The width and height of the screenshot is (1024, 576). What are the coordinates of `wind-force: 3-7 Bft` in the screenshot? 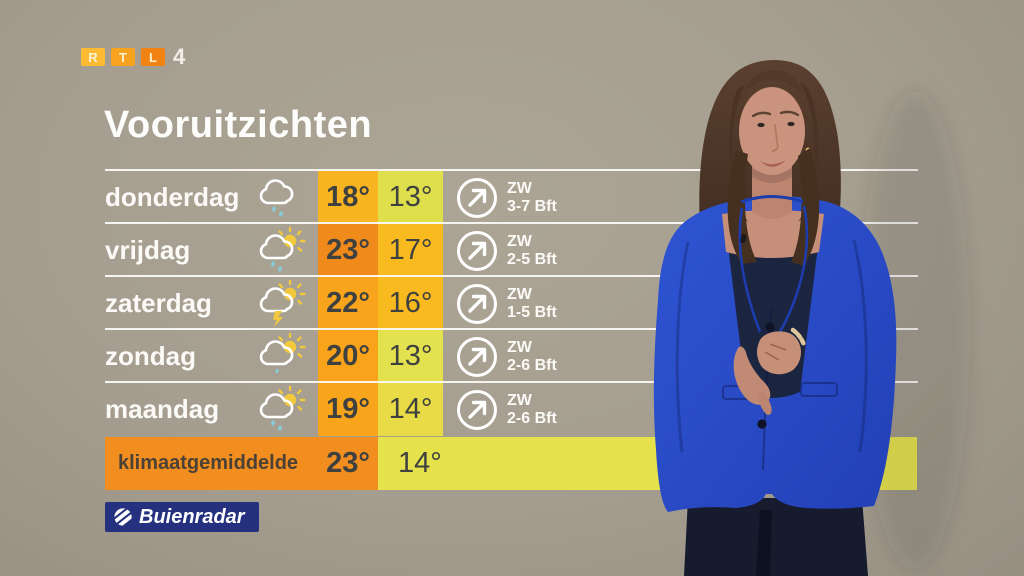 It's located at (532, 206).